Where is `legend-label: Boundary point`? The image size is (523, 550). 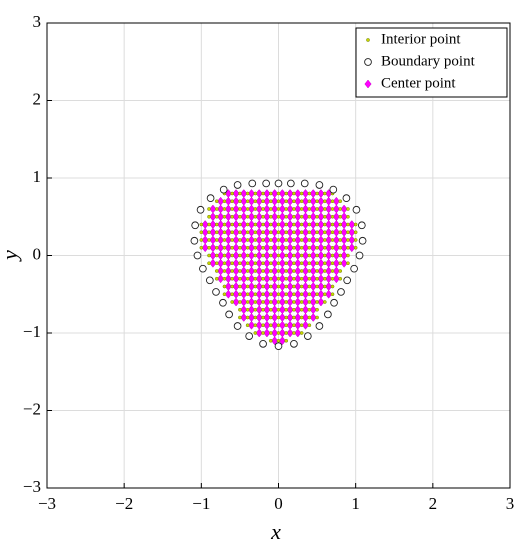 legend-label: Boundary point is located at coordinates (428, 61).